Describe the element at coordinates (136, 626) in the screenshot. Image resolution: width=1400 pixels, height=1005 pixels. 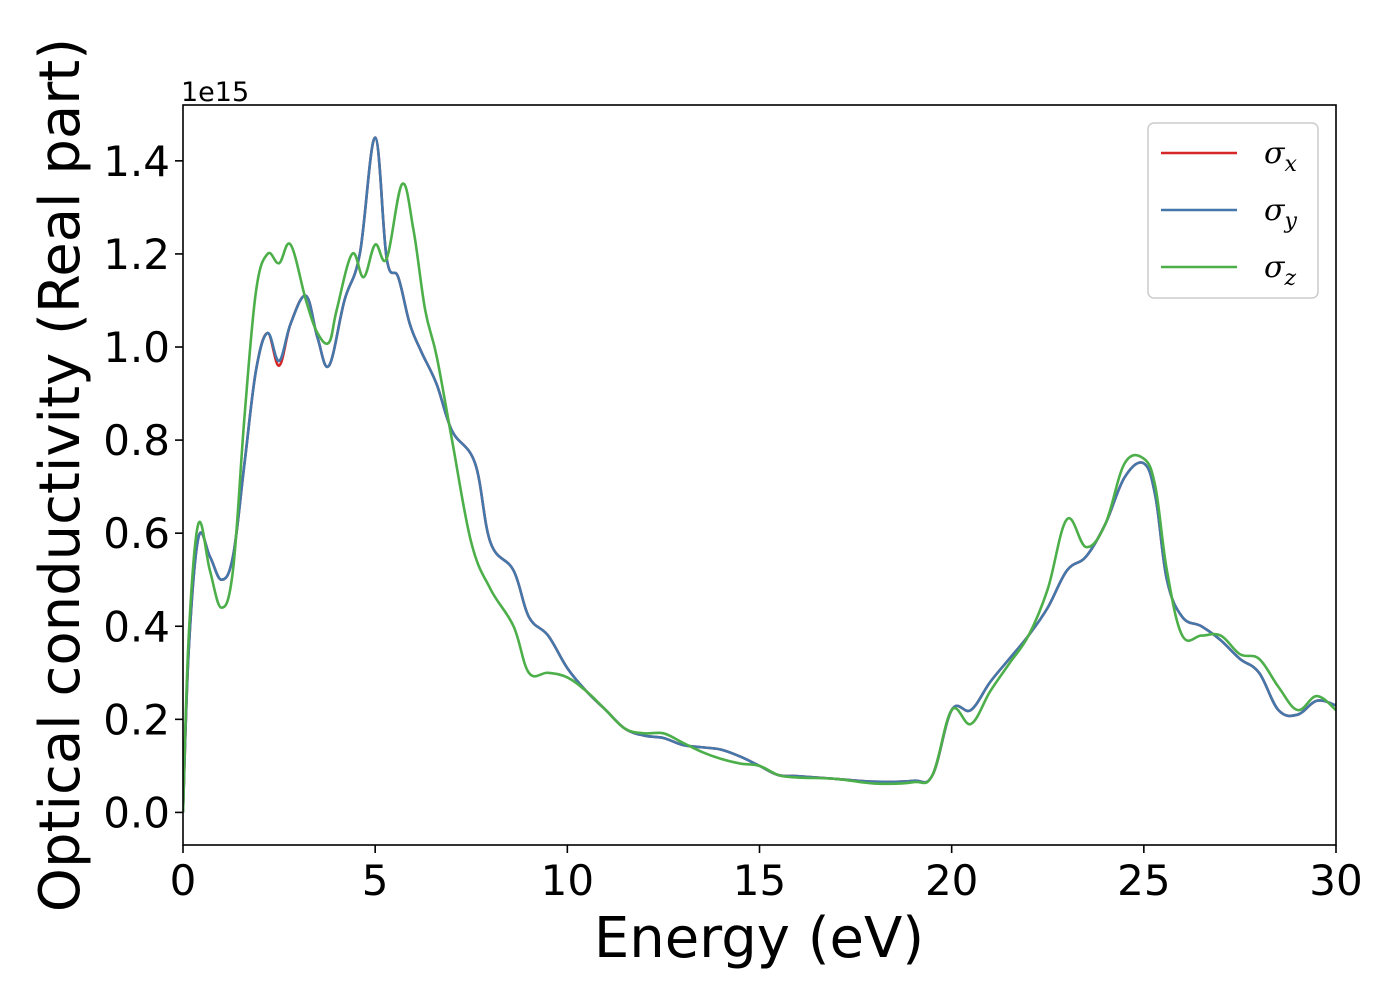
I see `y-tick-label: 0.4` at that location.